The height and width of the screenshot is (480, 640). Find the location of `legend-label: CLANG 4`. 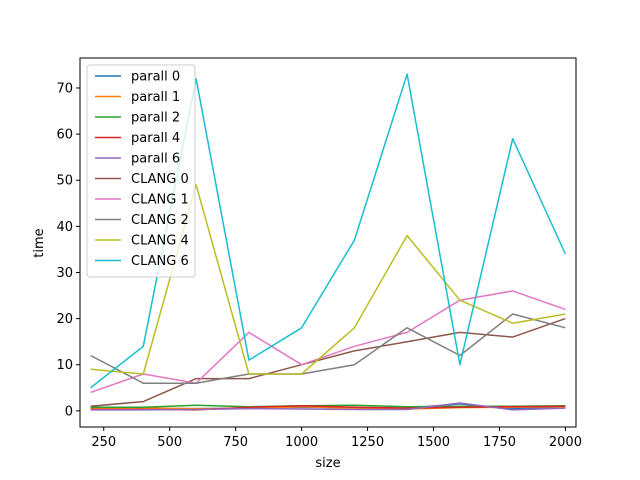

legend-label: CLANG 4 is located at coordinates (160, 241).